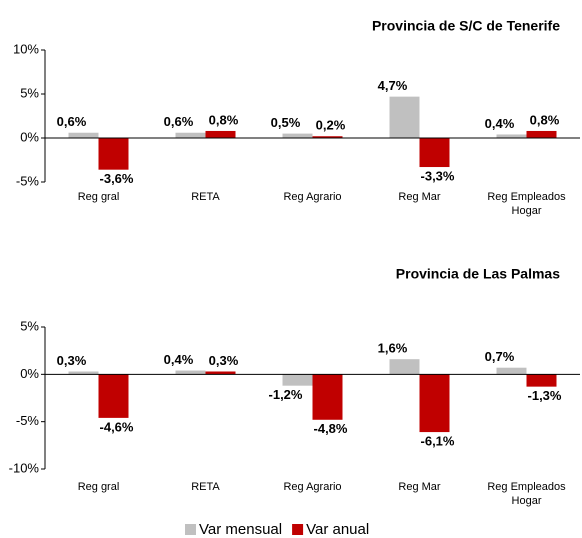  I want to click on data-label: 4,7%, so click(393, 85).